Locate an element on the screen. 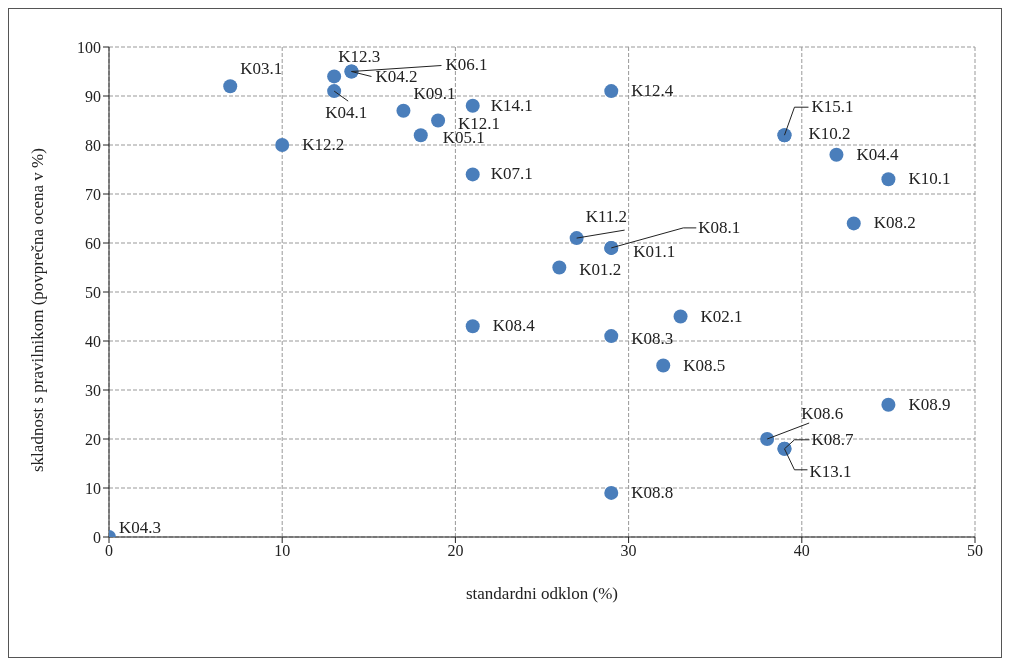 This screenshot has height=666, width=1010. annotation: K08.4 is located at coordinates (514, 326).